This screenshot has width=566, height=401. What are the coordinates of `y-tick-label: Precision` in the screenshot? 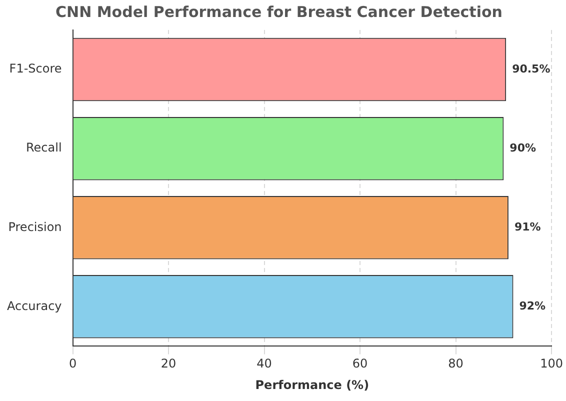 It's located at (35, 227).